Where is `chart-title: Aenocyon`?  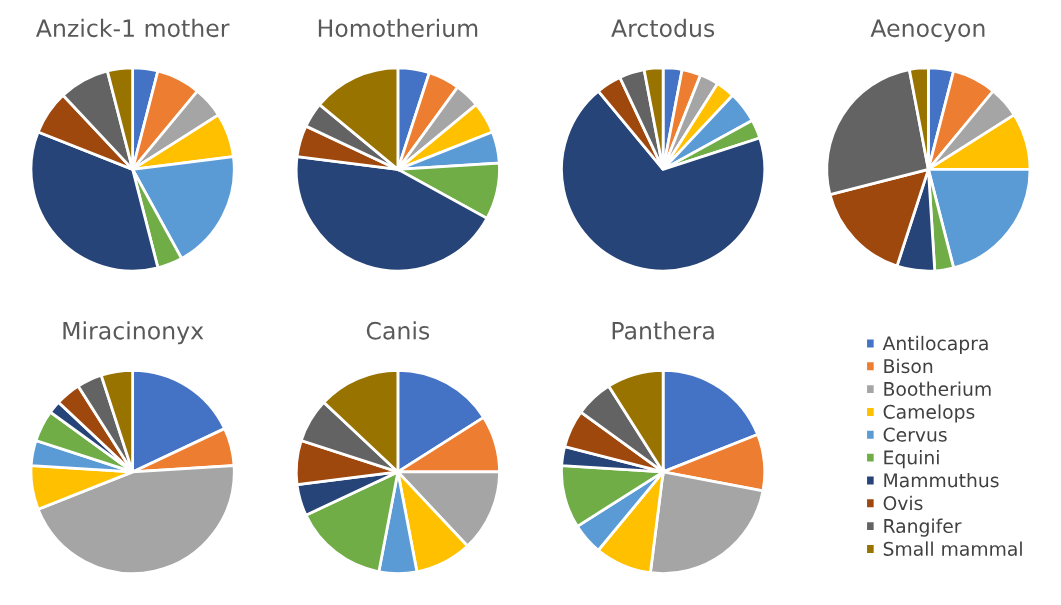
chart-title: Aenocyon is located at coordinates (927, 30).